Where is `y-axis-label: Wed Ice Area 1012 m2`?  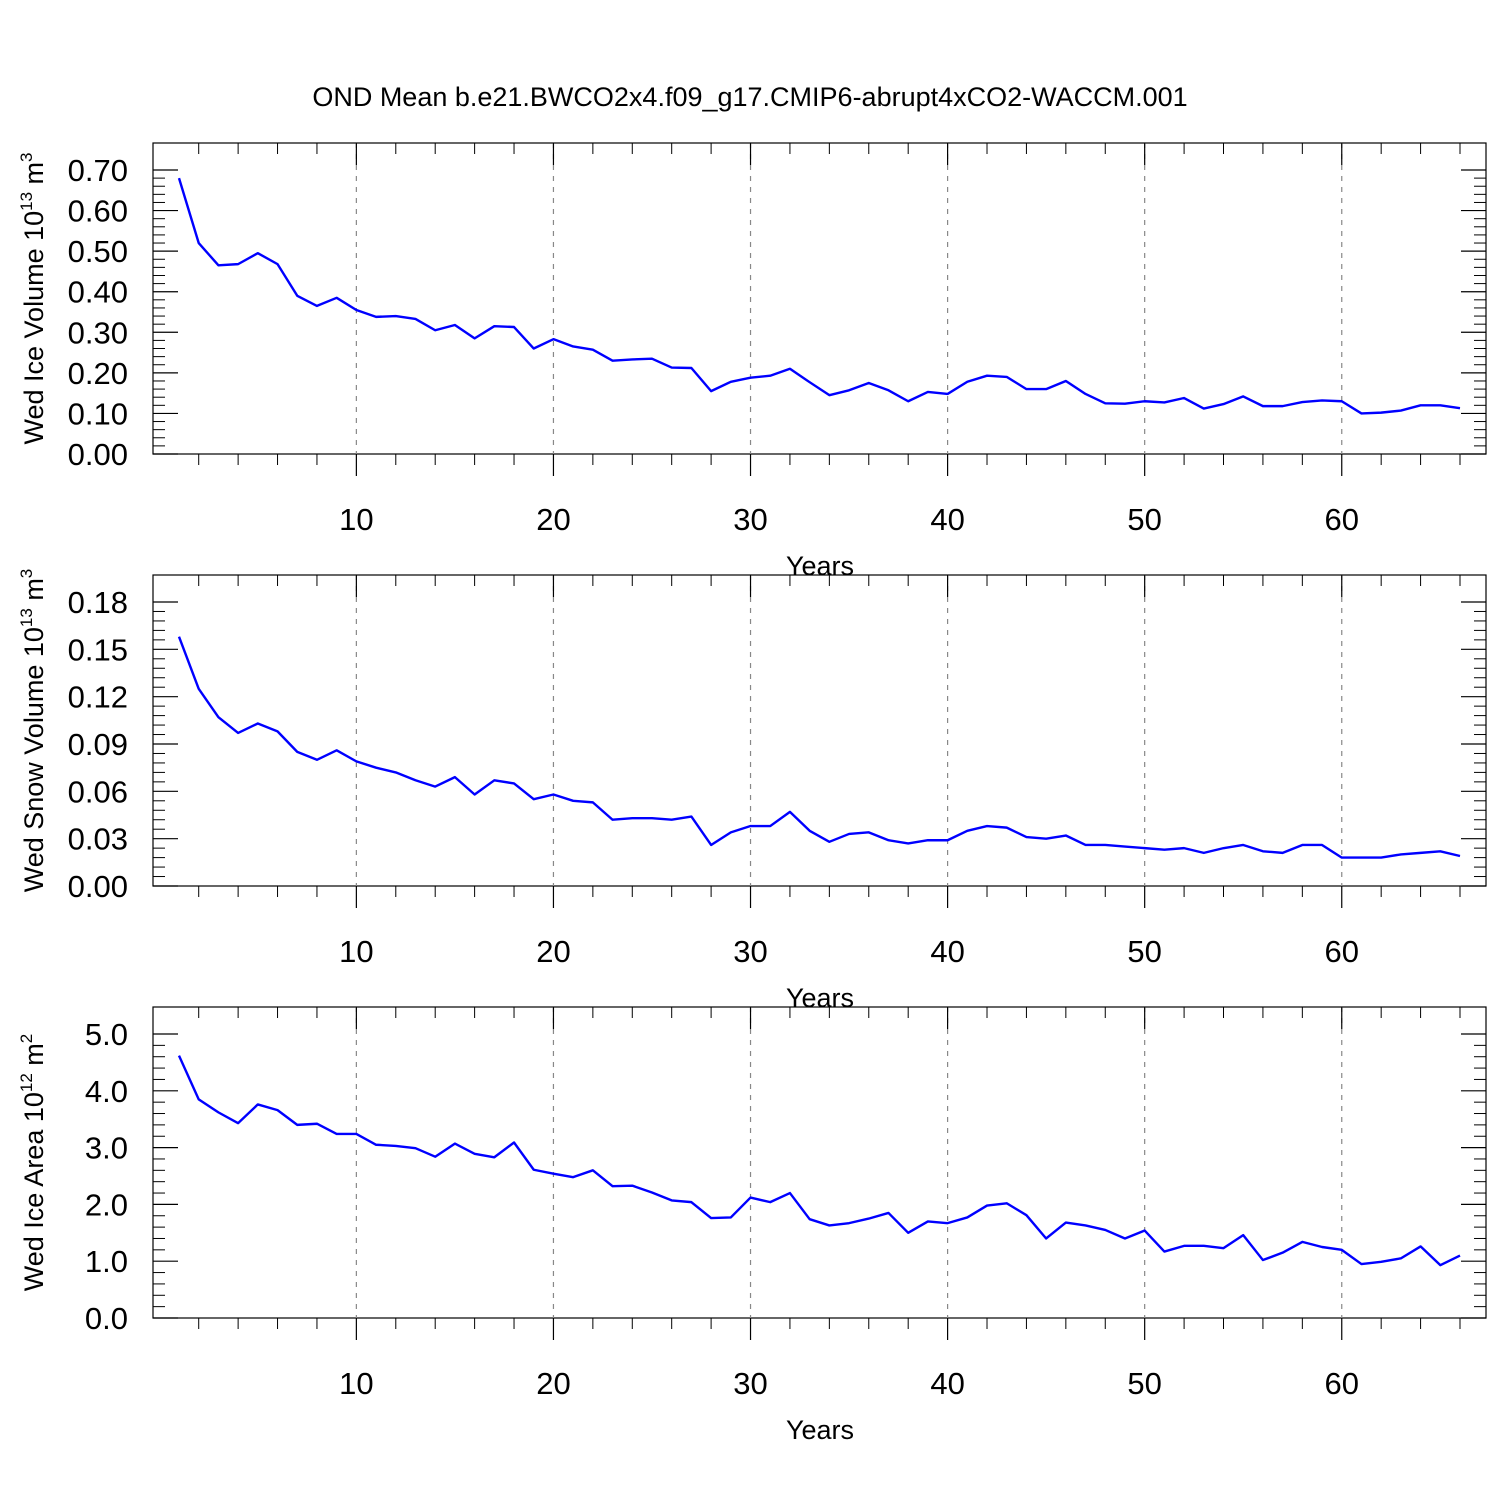 y-axis-label: Wed Ice Area 1012 m2 is located at coordinates (33, 1163).